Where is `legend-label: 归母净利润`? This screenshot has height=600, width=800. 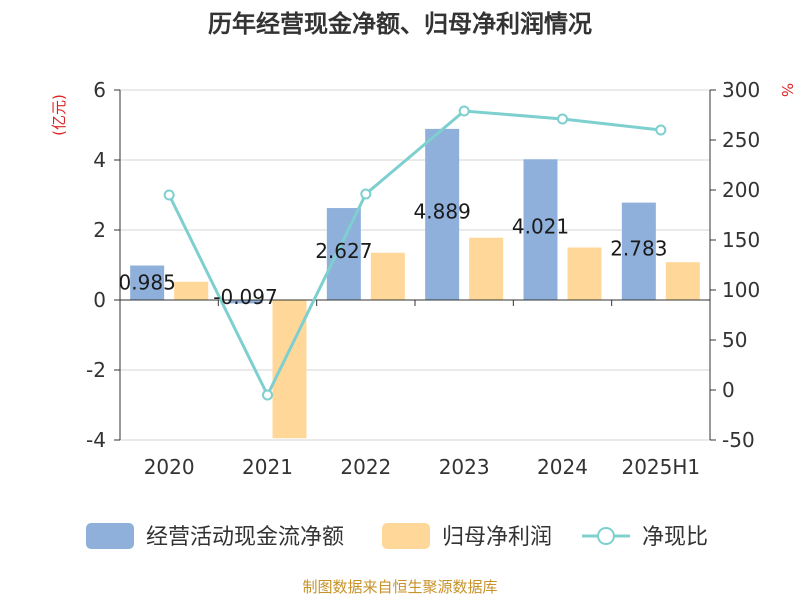
legend-label: 归母净利润 is located at coordinates (497, 537).